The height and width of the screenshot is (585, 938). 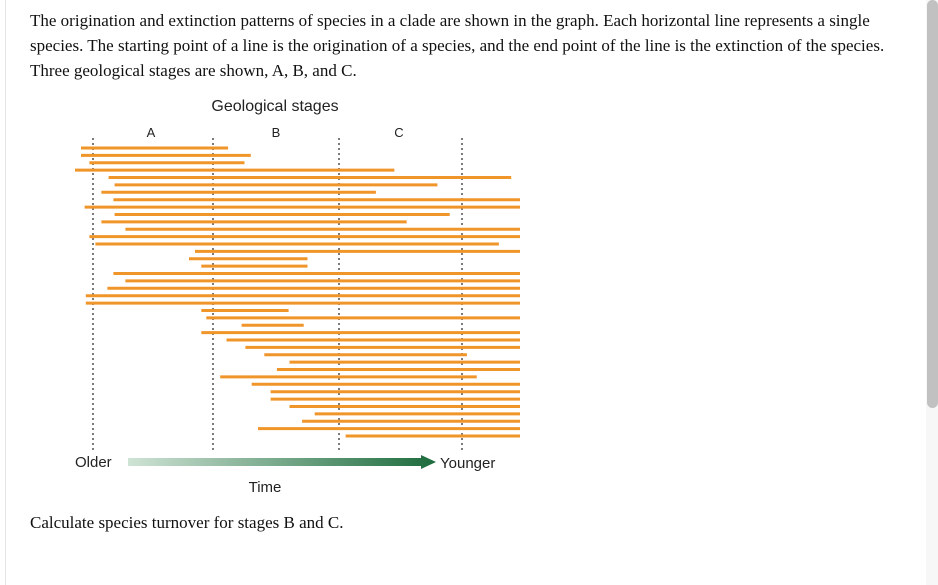 I want to click on younger-label: Younger, so click(x=467, y=463).